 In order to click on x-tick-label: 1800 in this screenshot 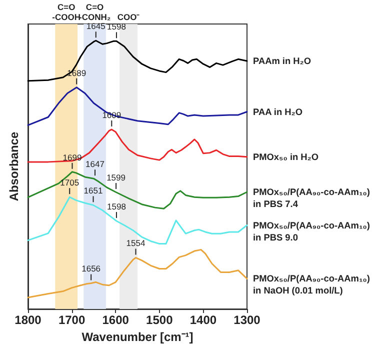, I will do `click(28, 320)`.